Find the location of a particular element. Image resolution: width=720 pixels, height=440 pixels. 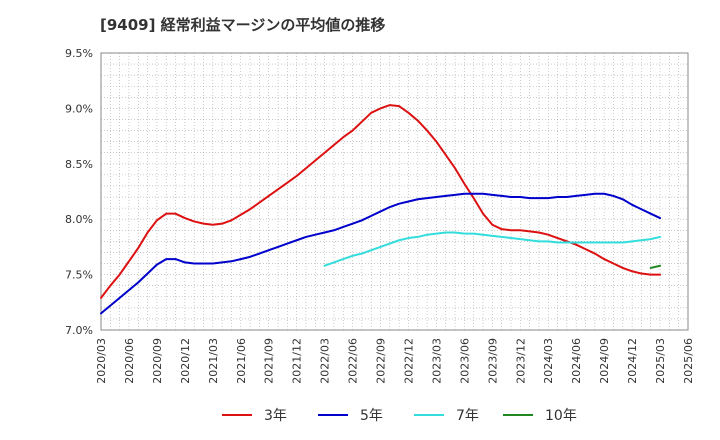

y-tick-label: 7.0% is located at coordinates (79, 330).